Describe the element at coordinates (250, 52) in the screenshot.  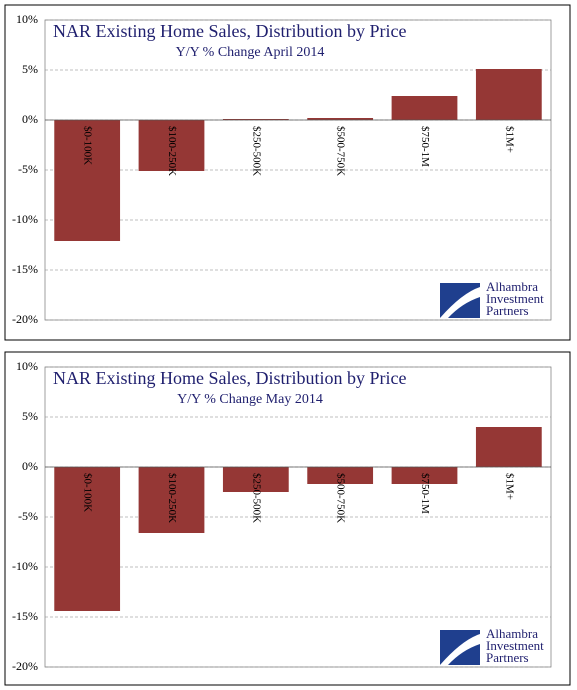
I see `chart-subtitle: Y/Y % Change April 2014` at that location.